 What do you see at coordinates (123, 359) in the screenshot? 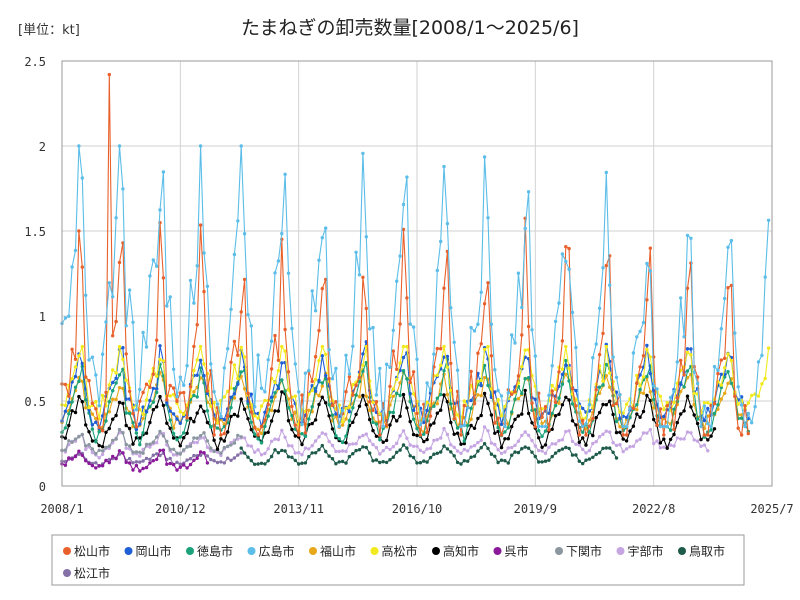
I see `data-point-高松市-18` at bounding box center [123, 359].